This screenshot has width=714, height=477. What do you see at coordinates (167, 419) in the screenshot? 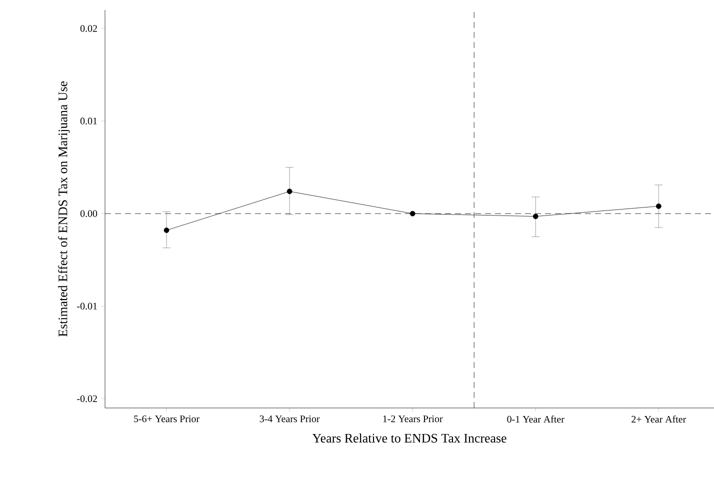
I see `x-tick-label: 5-6+ Years Prior` at bounding box center [167, 419].